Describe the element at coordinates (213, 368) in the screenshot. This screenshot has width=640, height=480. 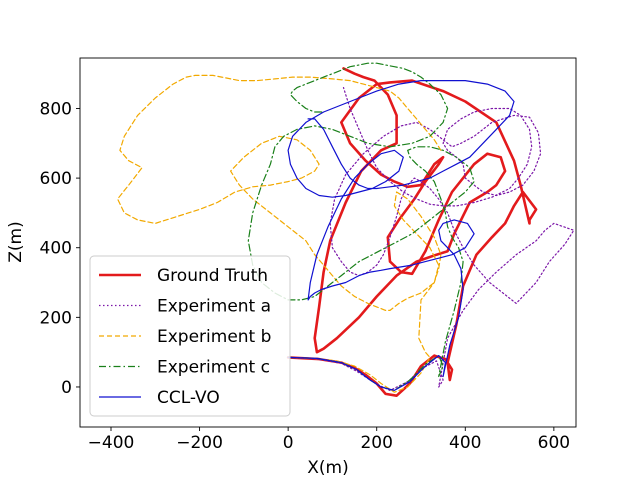
I see `legend-label-experiment-c: Experiment c` at that location.